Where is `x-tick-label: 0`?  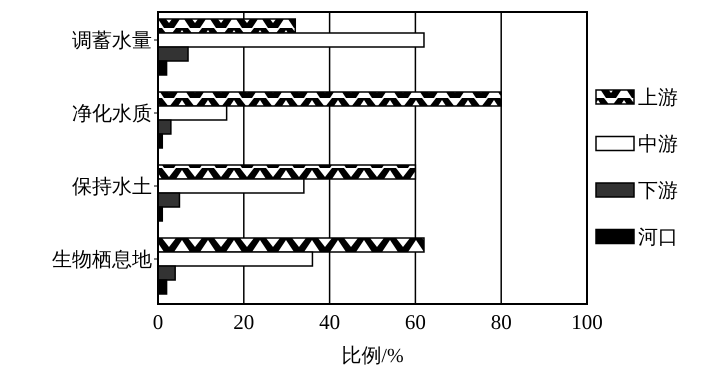
x-tick-label: 0 is located at coordinates (158, 322).